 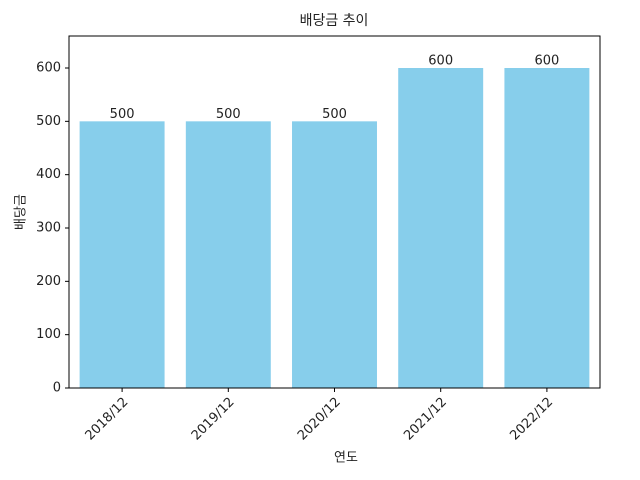 What do you see at coordinates (48, 334) in the screenshot?
I see `y-tick-label: 100` at bounding box center [48, 334].